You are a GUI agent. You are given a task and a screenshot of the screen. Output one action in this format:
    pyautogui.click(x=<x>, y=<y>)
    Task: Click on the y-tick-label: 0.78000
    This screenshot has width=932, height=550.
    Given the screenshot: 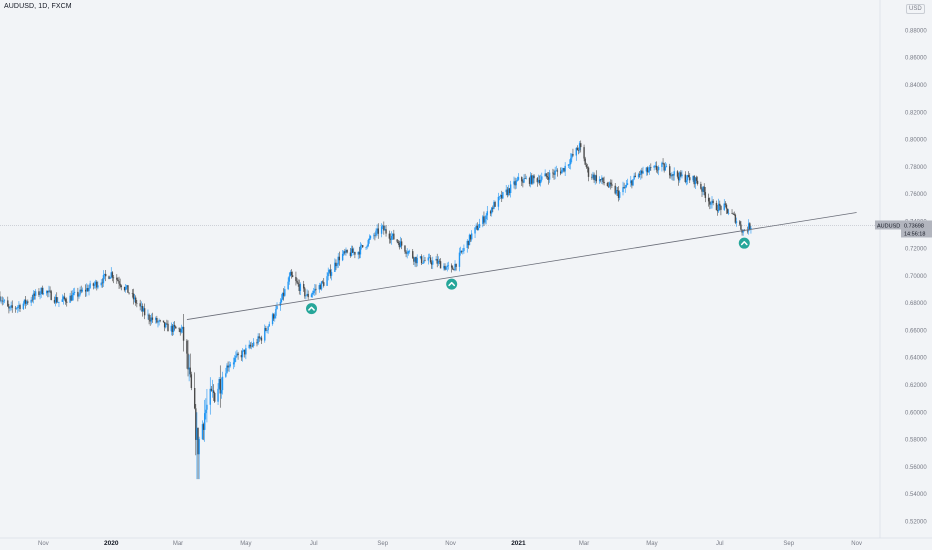 What is the action you would take?
    pyautogui.click(x=916, y=168)
    